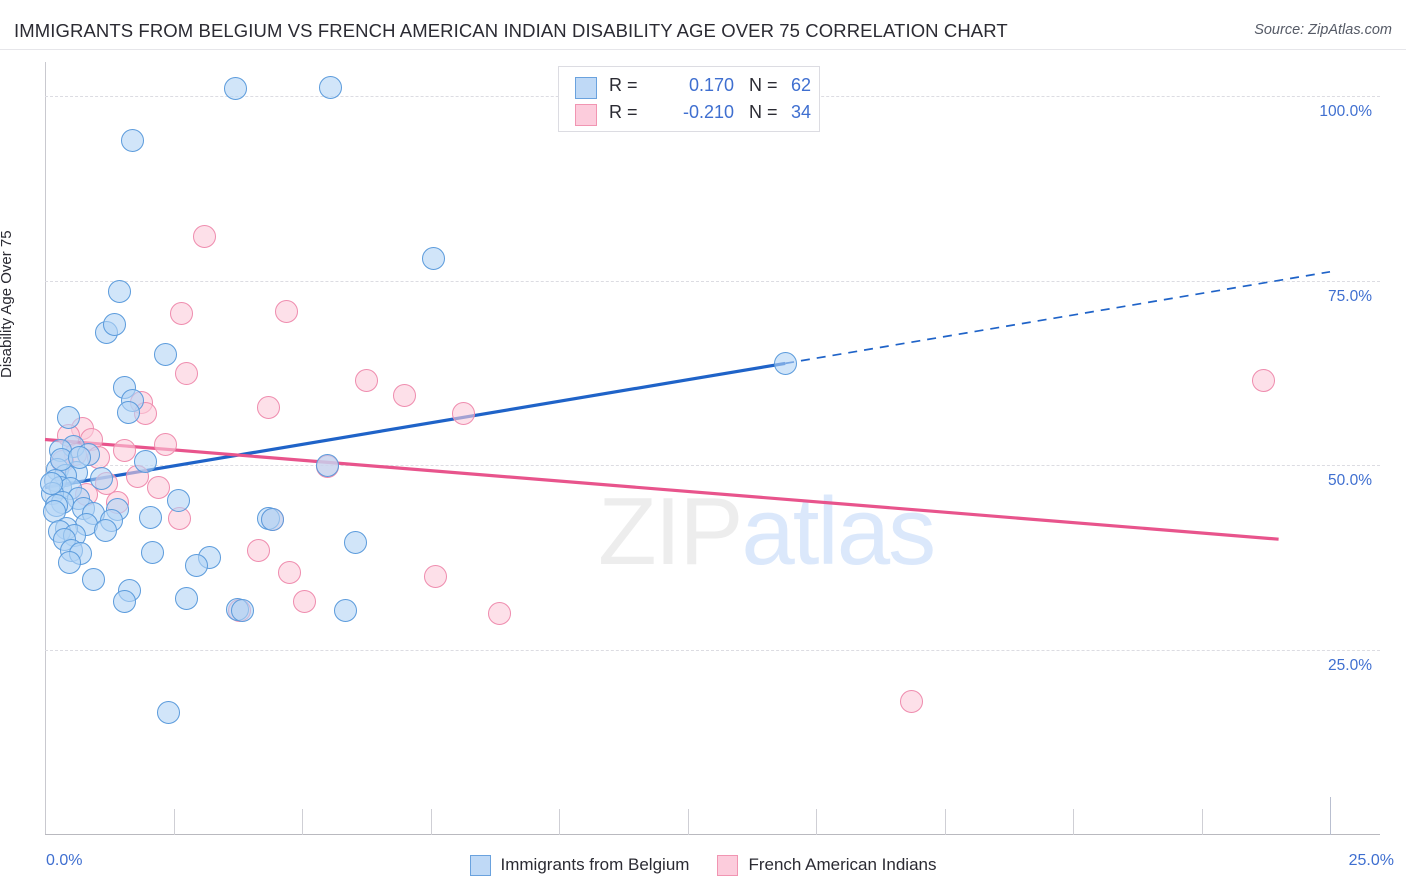  I want to click on trendline-belgium-solid, so click(415, 425).